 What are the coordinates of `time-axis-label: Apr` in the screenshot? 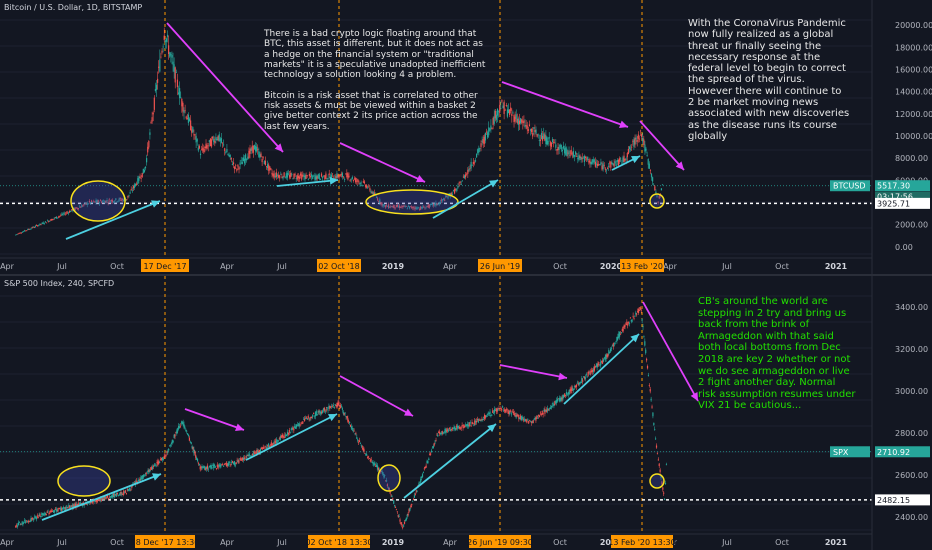 It's located at (450, 266).